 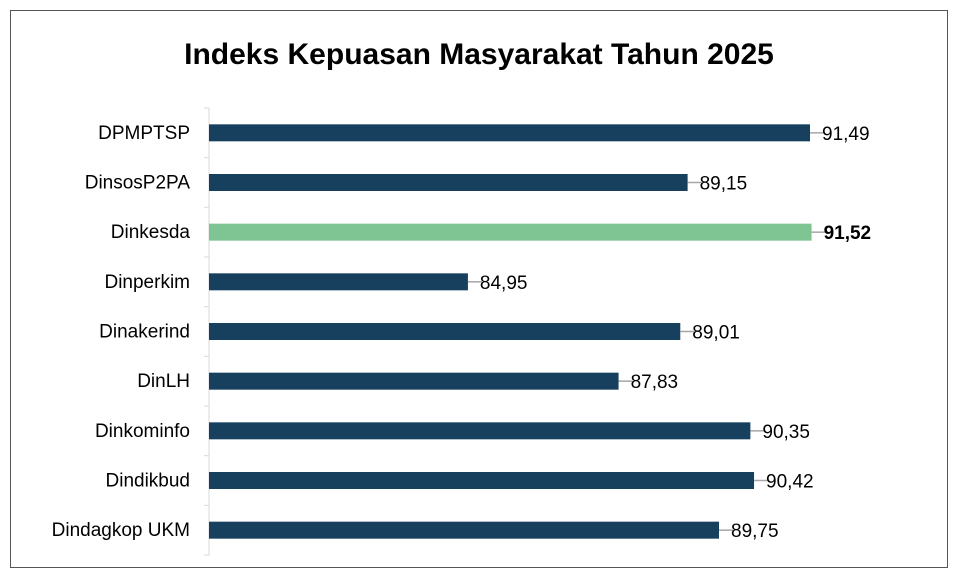 I want to click on y-tick-label: DinLH, so click(x=163, y=381).